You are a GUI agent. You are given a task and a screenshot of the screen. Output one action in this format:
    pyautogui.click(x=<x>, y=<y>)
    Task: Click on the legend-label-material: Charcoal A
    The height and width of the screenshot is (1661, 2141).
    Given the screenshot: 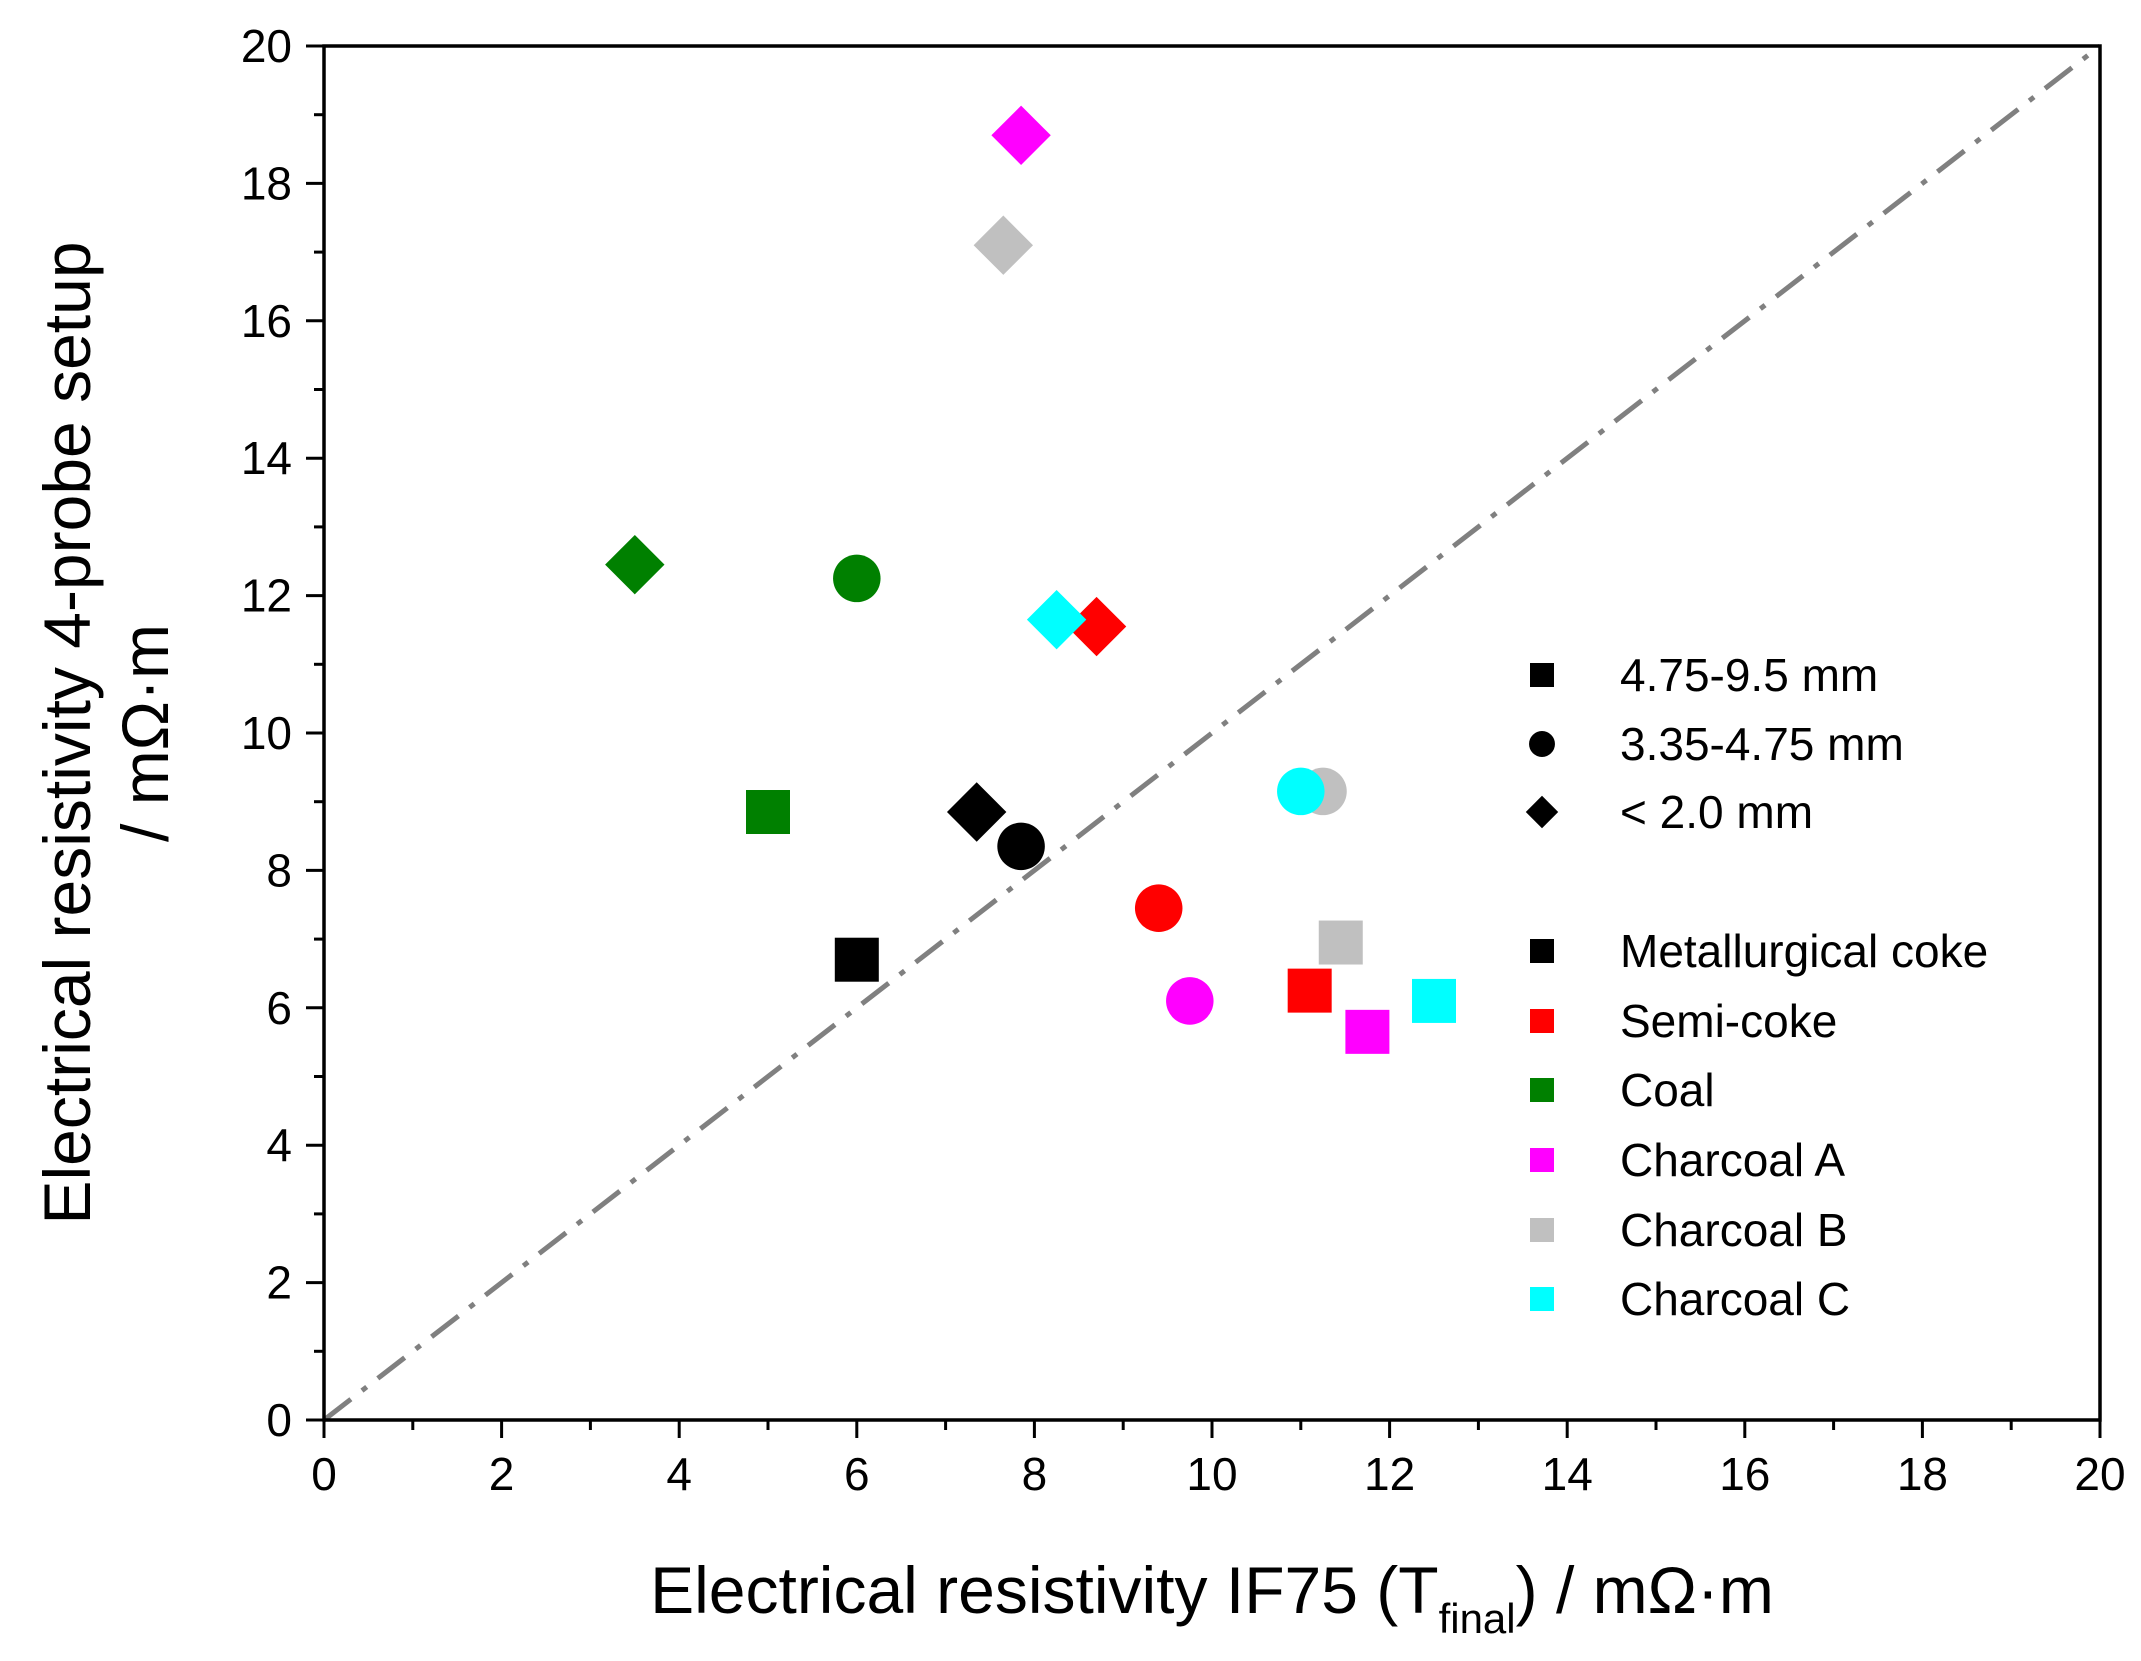 What is the action you would take?
    pyautogui.click(x=1732, y=1160)
    